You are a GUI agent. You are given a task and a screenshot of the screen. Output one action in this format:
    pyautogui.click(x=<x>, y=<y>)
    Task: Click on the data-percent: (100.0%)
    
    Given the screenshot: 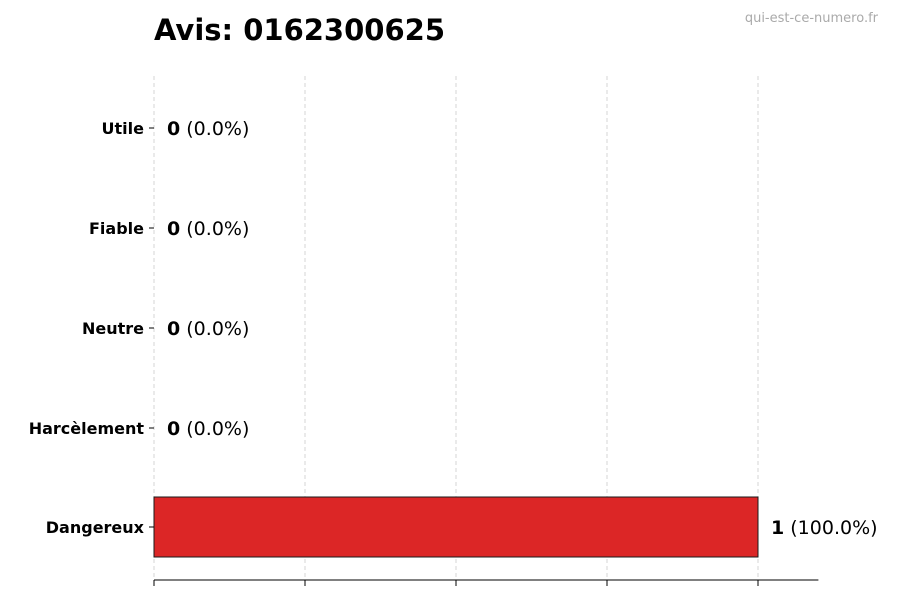 What is the action you would take?
    pyautogui.click(x=830, y=528)
    